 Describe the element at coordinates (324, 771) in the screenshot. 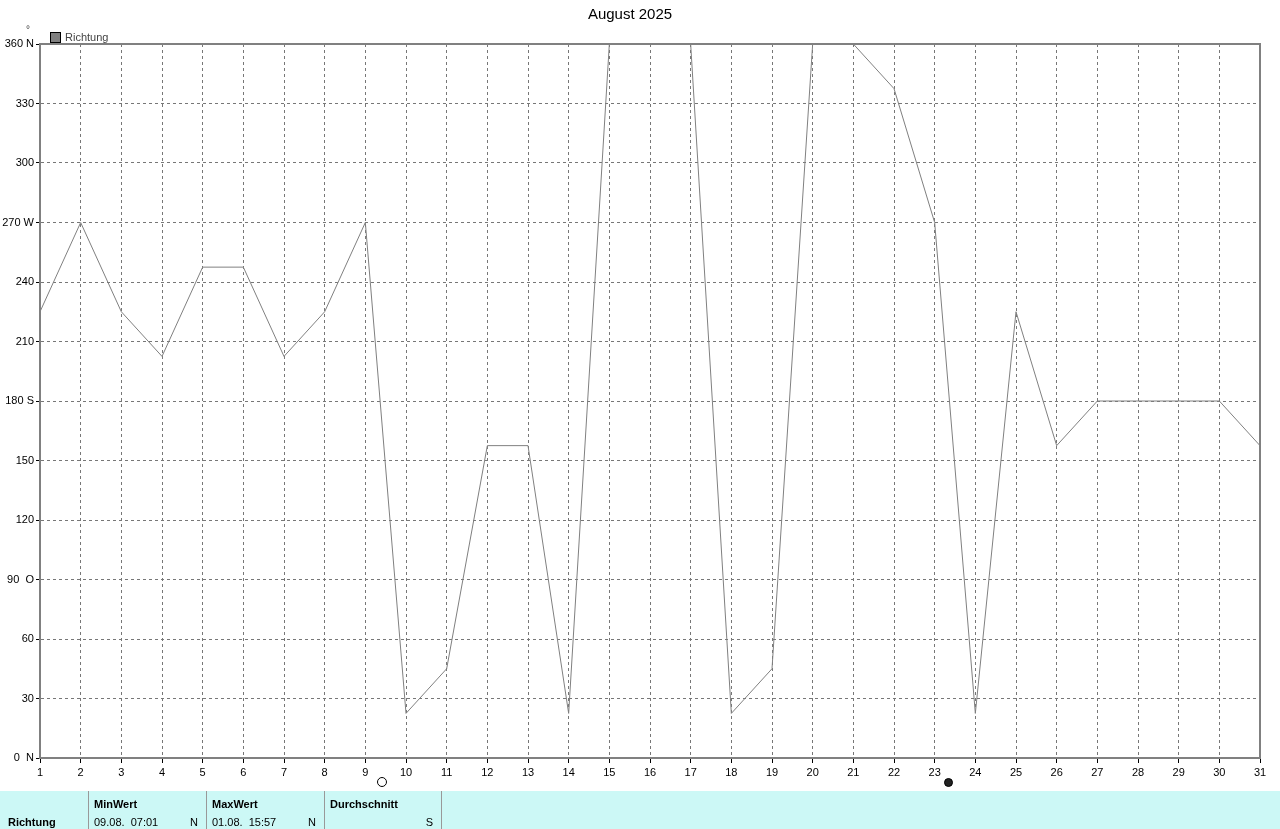

I see `x-tick-label: 8` at that location.